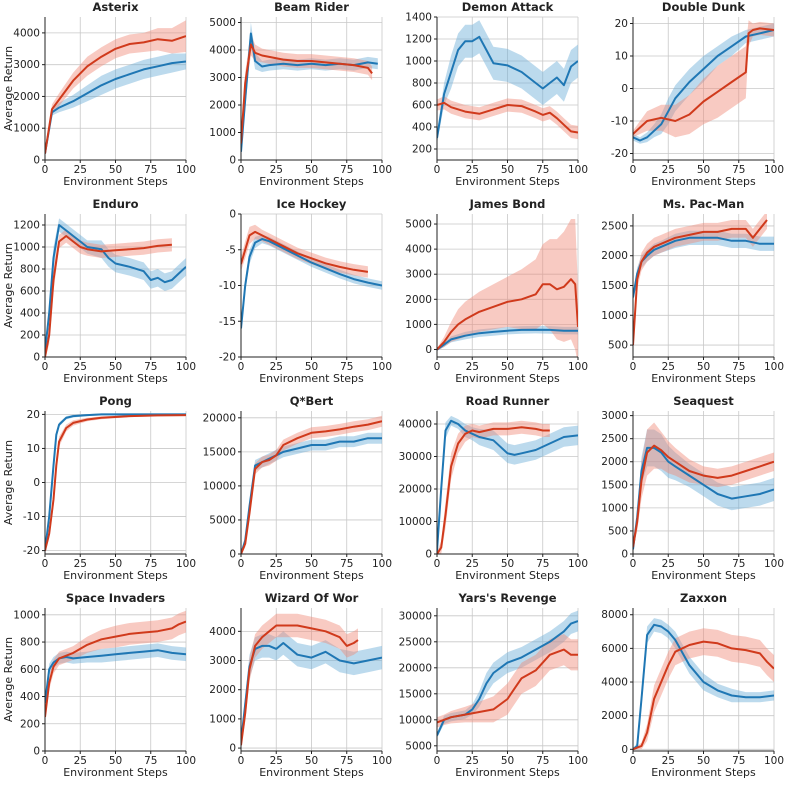  What do you see at coordinates (508, 7) in the screenshot?
I see `chart-title: Demon Attack` at bounding box center [508, 7].